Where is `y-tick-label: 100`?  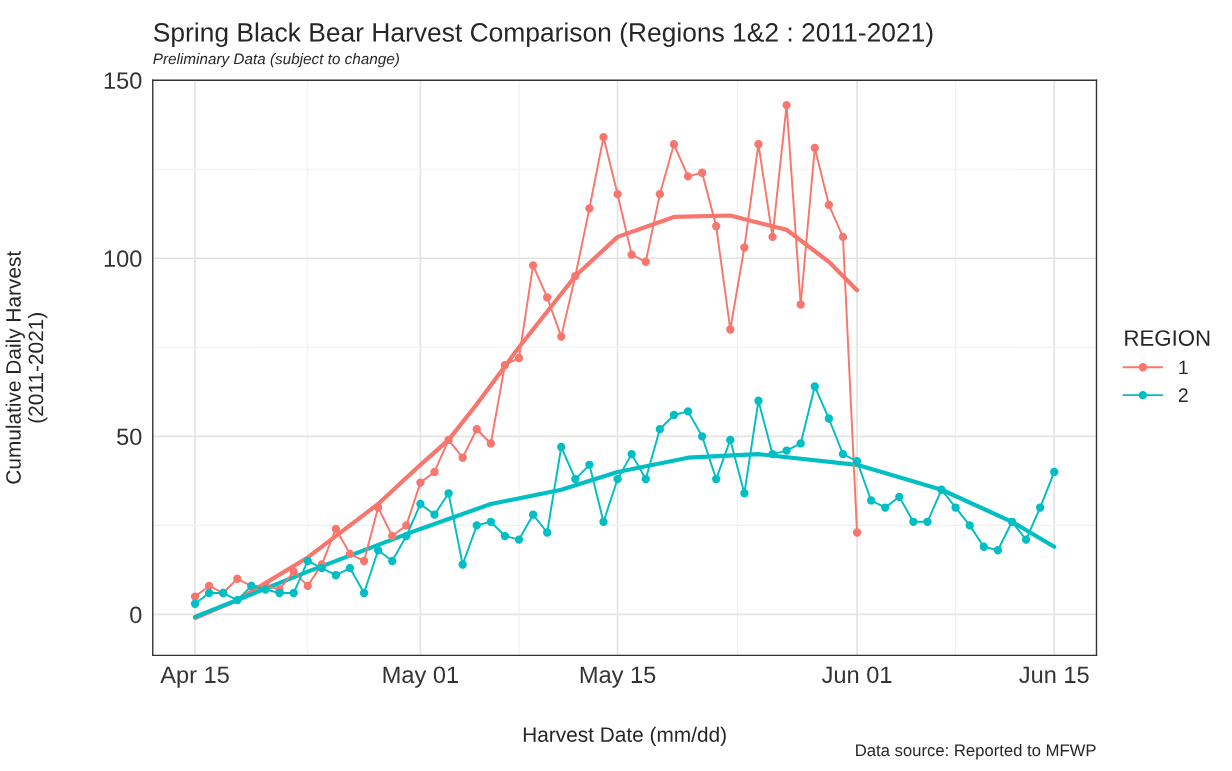 y-tick-label: 100 is located at coordinates (123, 259).